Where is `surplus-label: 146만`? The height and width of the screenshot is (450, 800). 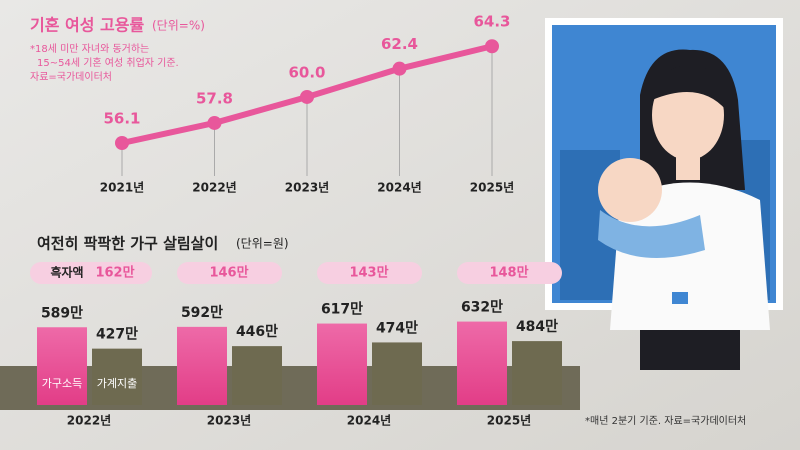 surplus-label: 146만 is located at coordinates (228, 273).